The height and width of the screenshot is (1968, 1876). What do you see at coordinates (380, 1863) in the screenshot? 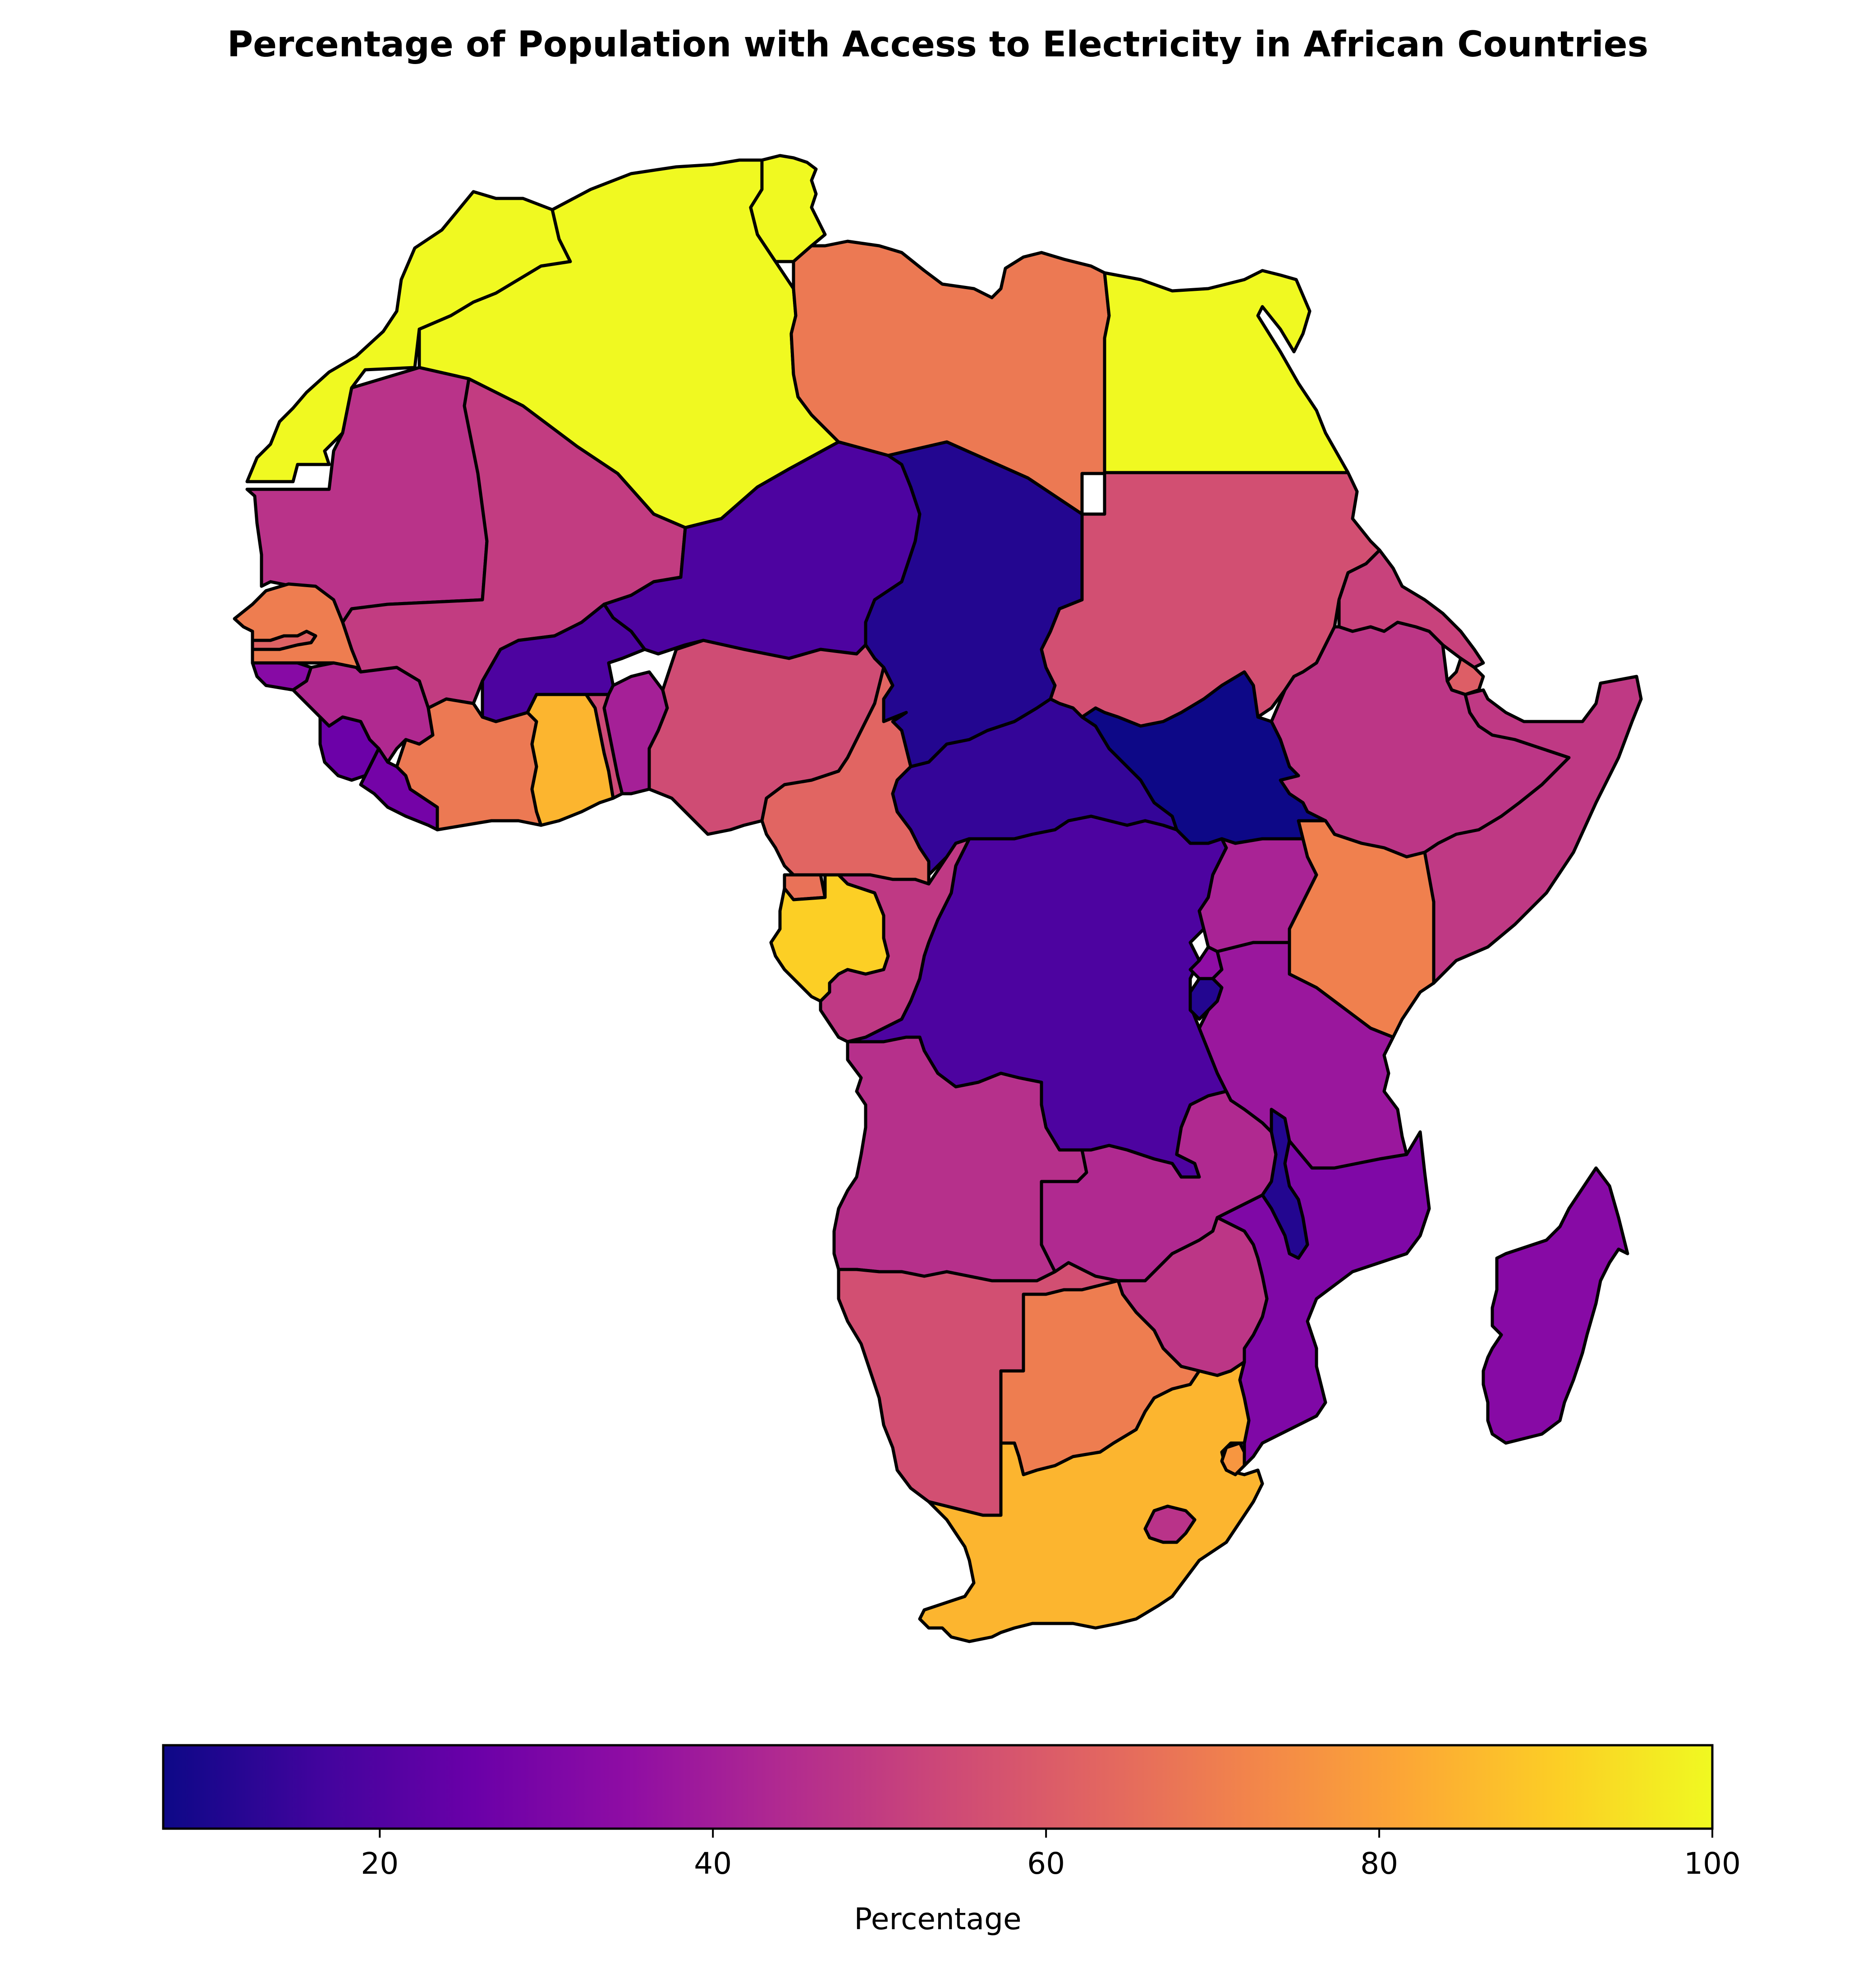
I see `colorbar-tick-label: 20` at bounding box center [380, 1863].